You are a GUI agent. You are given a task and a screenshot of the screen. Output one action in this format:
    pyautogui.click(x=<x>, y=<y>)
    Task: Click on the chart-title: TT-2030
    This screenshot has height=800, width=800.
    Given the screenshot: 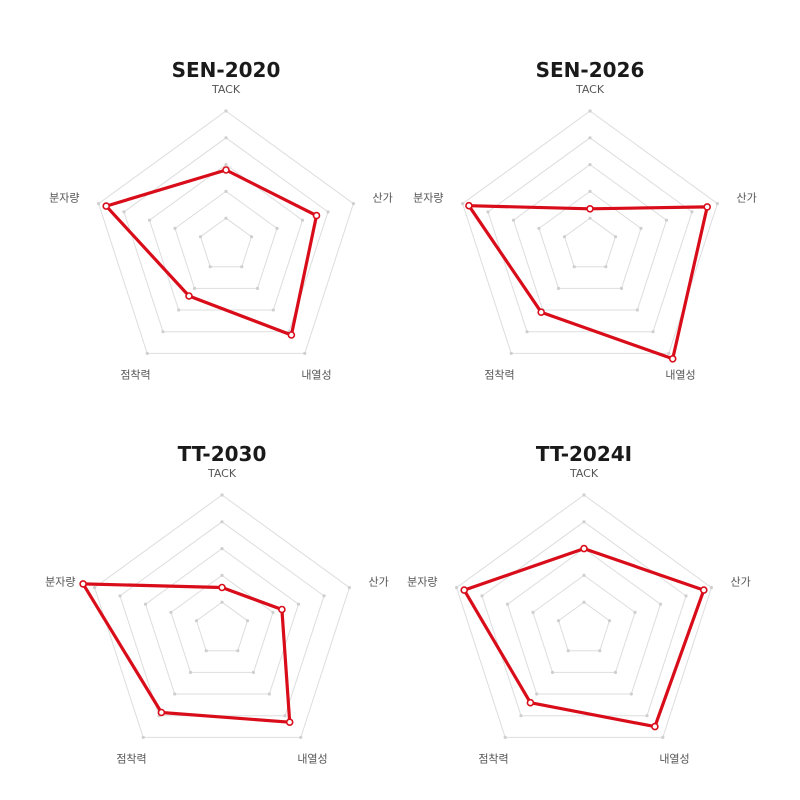 What is the action you would take?
    pyautogui.click(x=222, y=454)
    